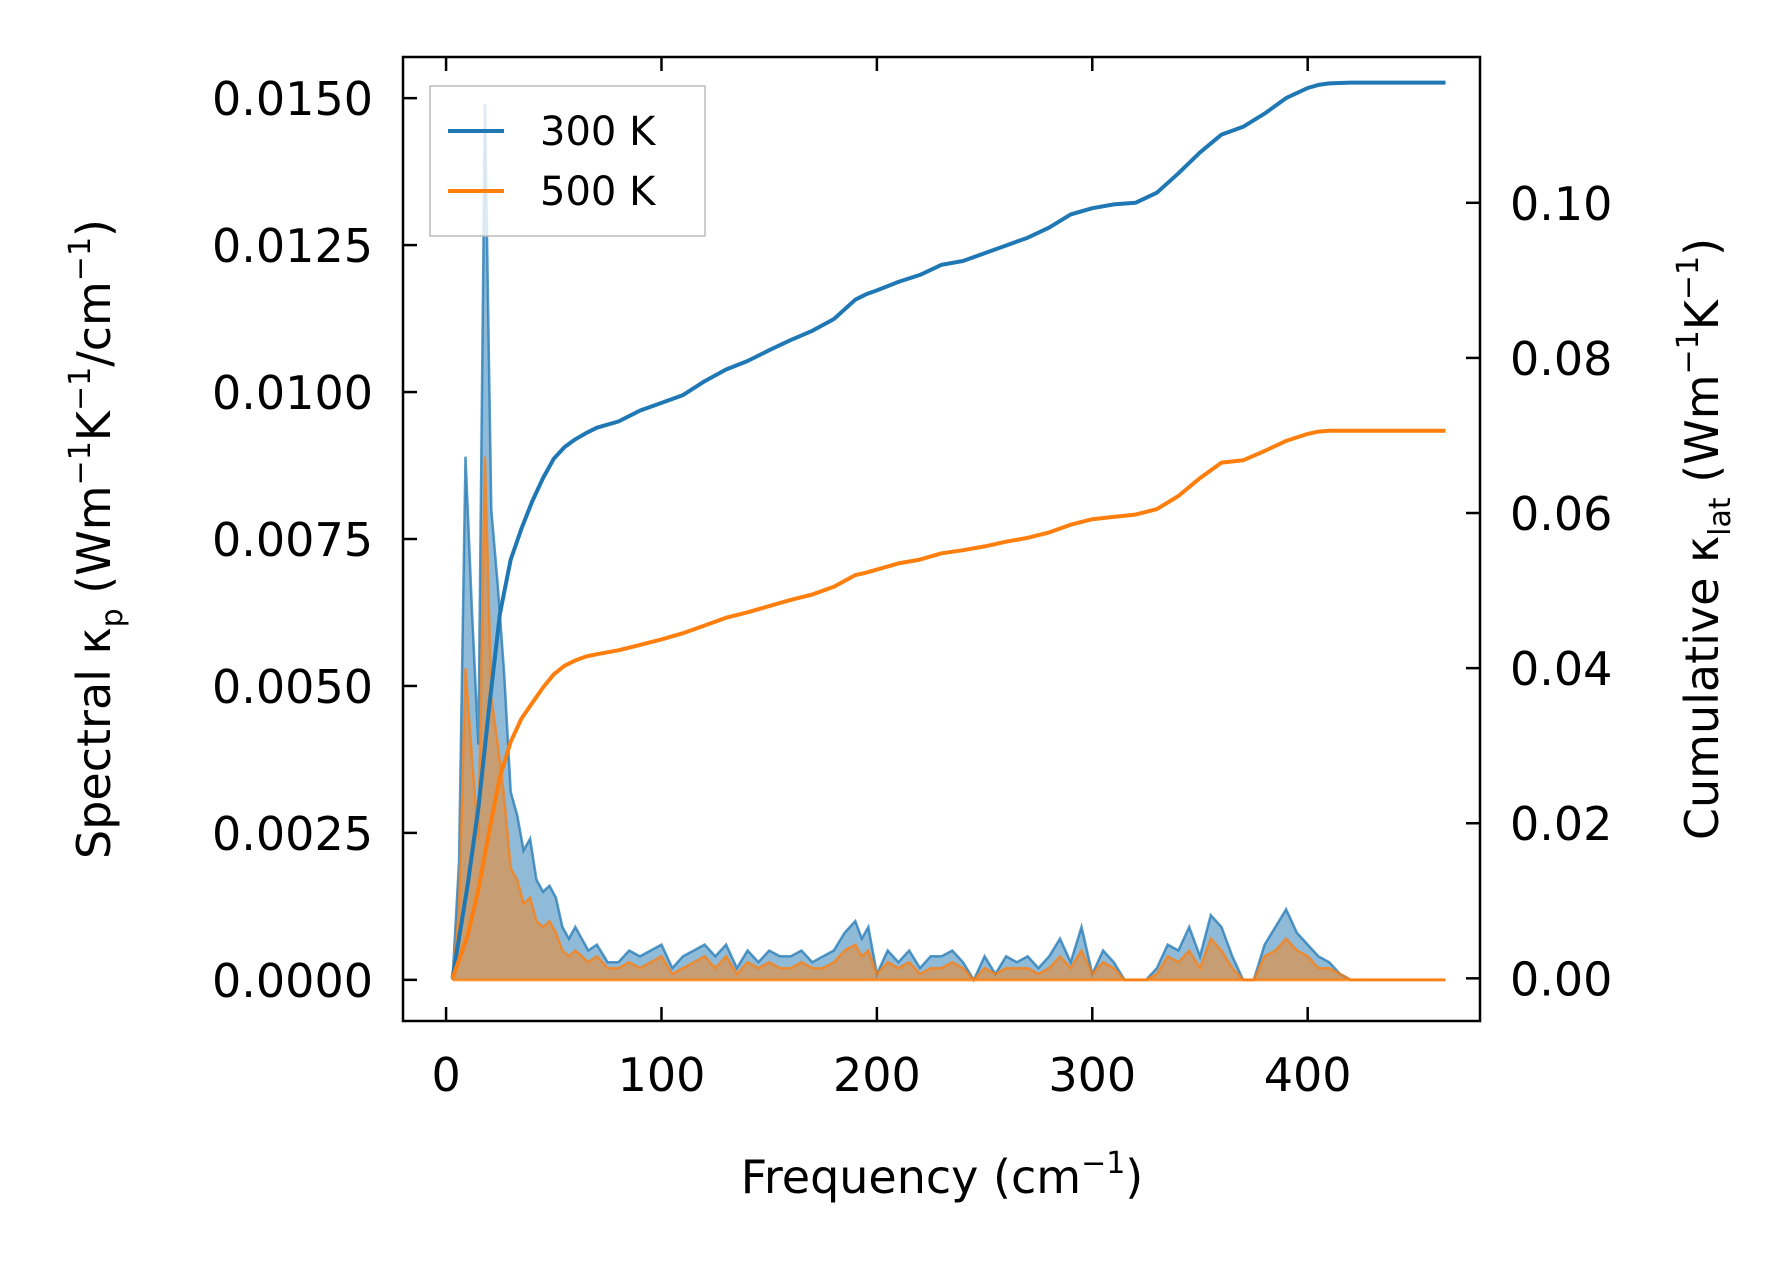 The height and width of the screenshot is (1264, 1790). I want to click on y-left-tick-label-3: 0.0075, so click(292, 540).